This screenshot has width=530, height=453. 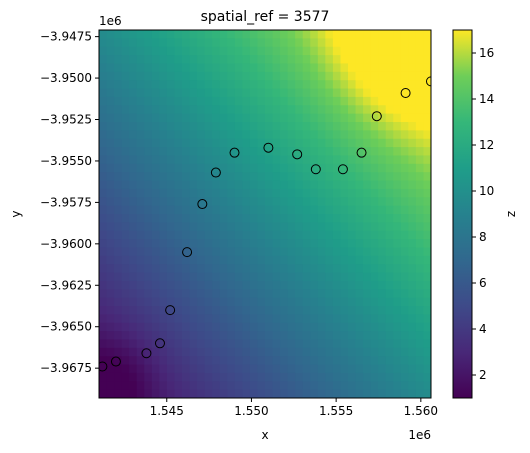 I want to click on sample-point, so click(x=405, y=92).